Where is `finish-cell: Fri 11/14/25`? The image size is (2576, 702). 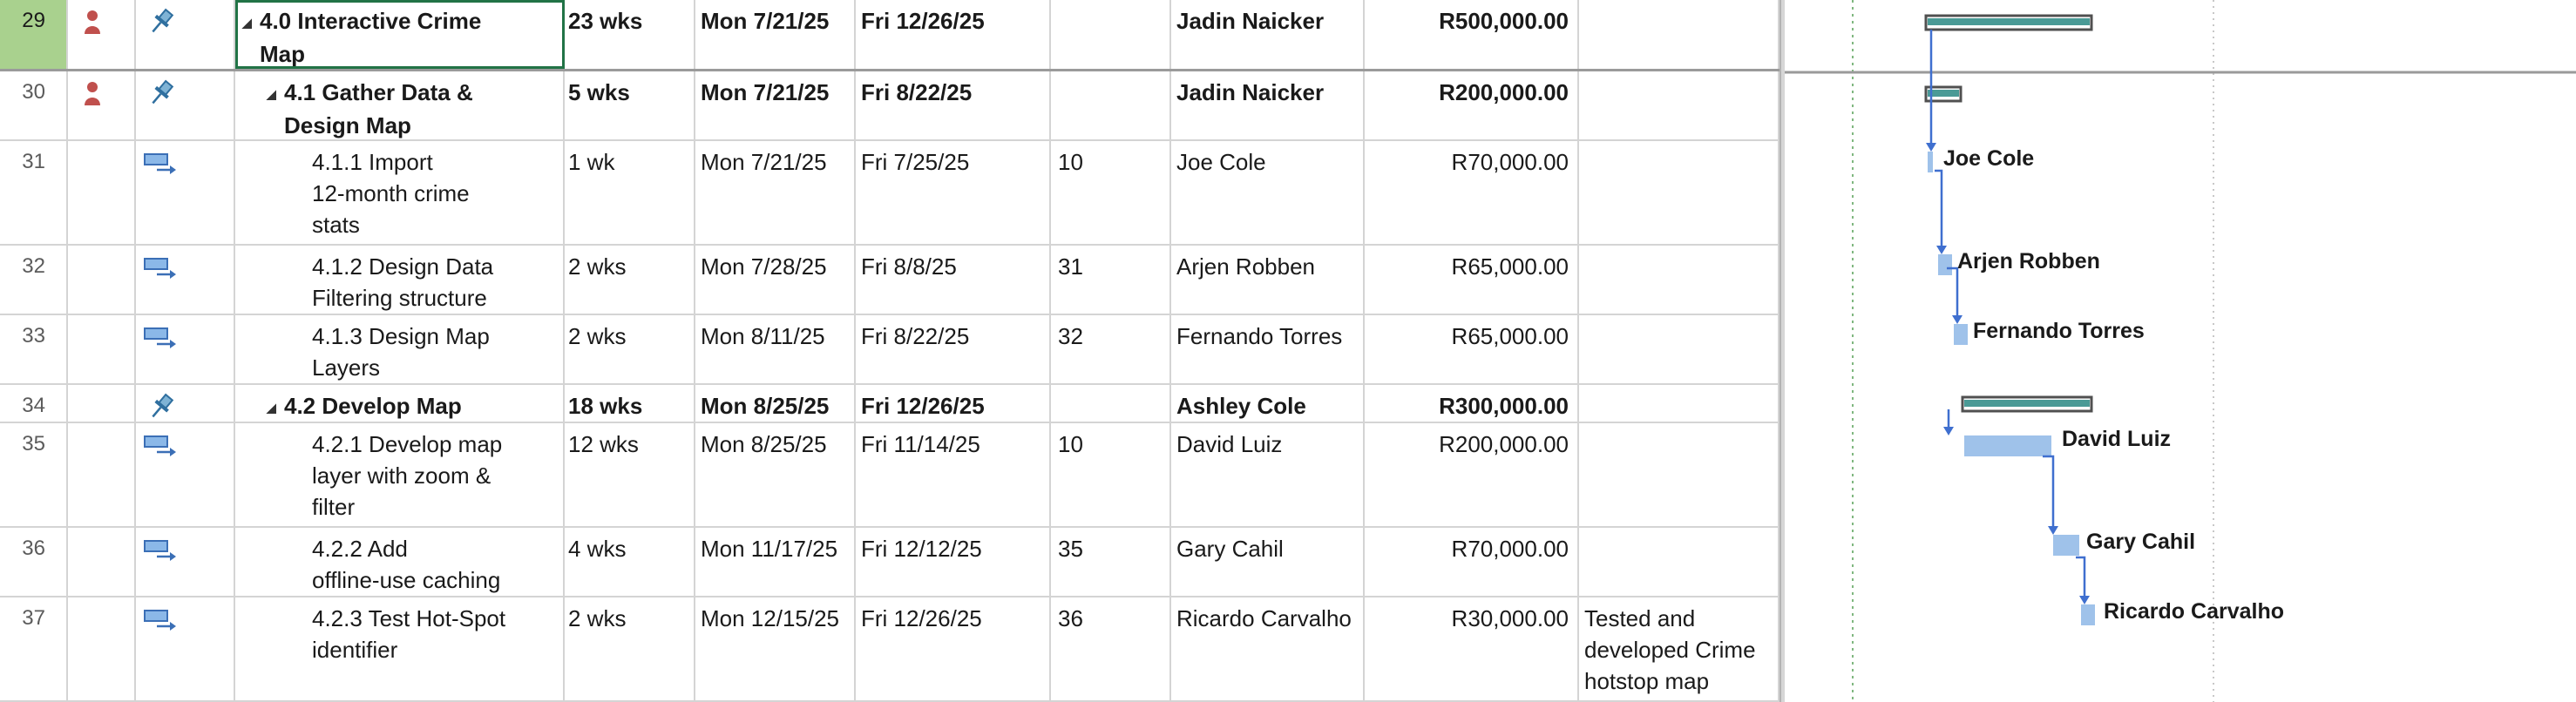
finish-cell: Fri 11/14/25 is located at coordinates (954, 474).